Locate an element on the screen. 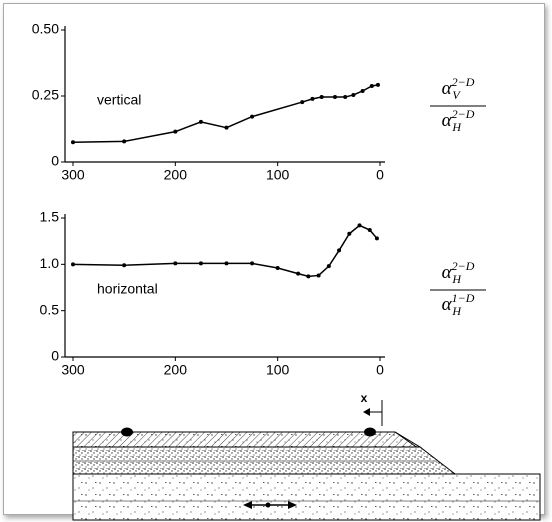 The width and height of the screenshot is (552, 522). source-dot is located at coordinates (268, 505).